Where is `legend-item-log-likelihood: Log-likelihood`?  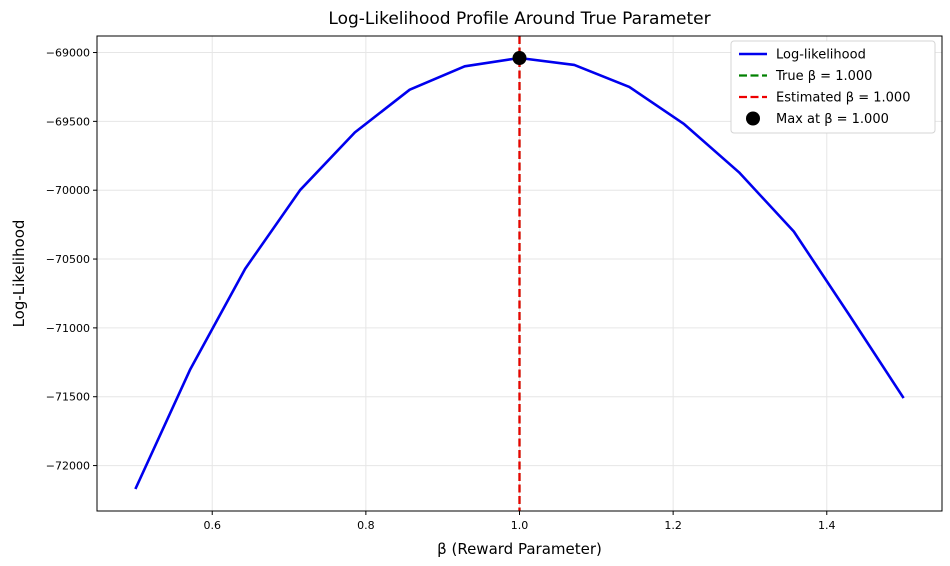 legend-item-log-likelihood: Log-likelihood is located at coordinates (802, 55).